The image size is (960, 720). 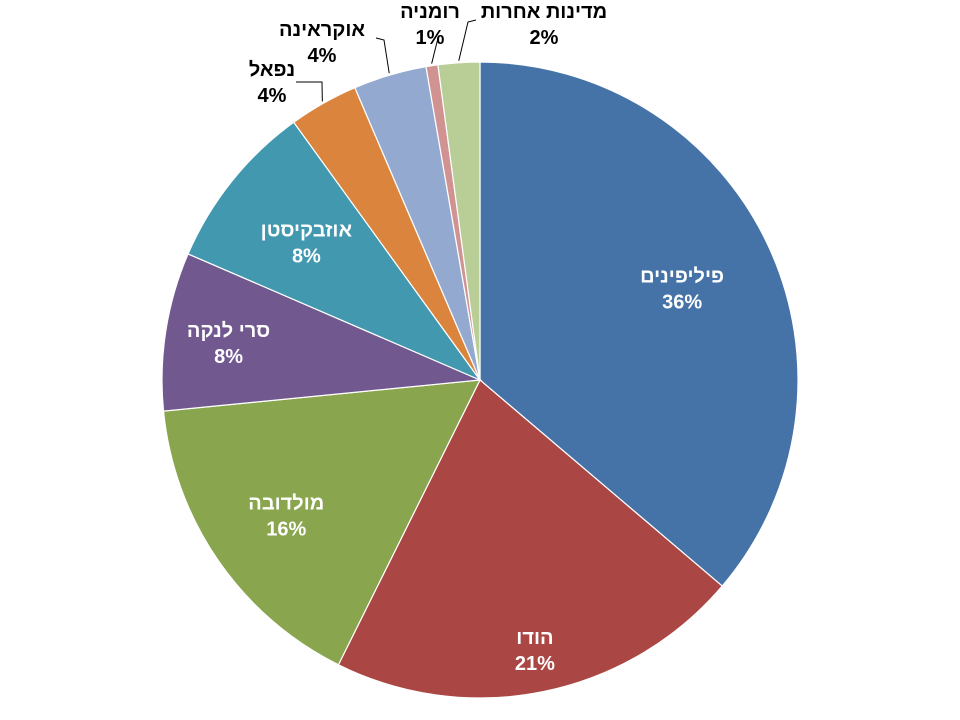 I want to click on slice-category-label: רומניה, so click(x=430, y=12).